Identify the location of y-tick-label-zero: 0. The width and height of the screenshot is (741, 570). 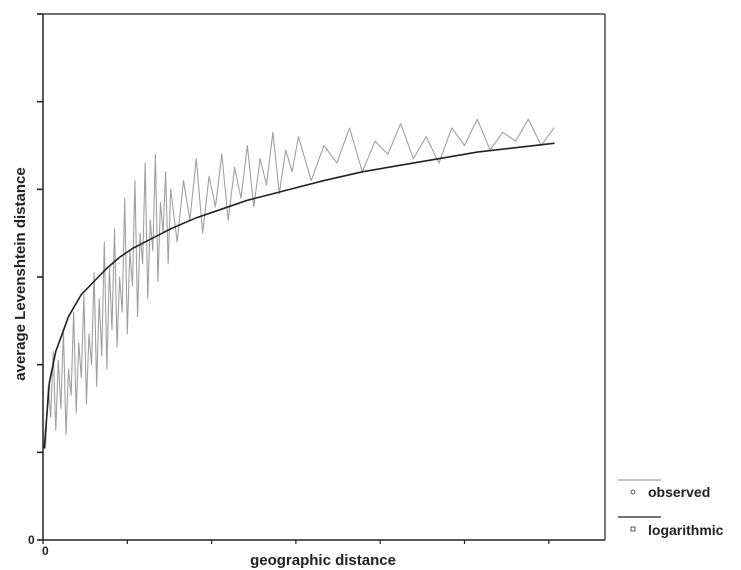
(31, 540).